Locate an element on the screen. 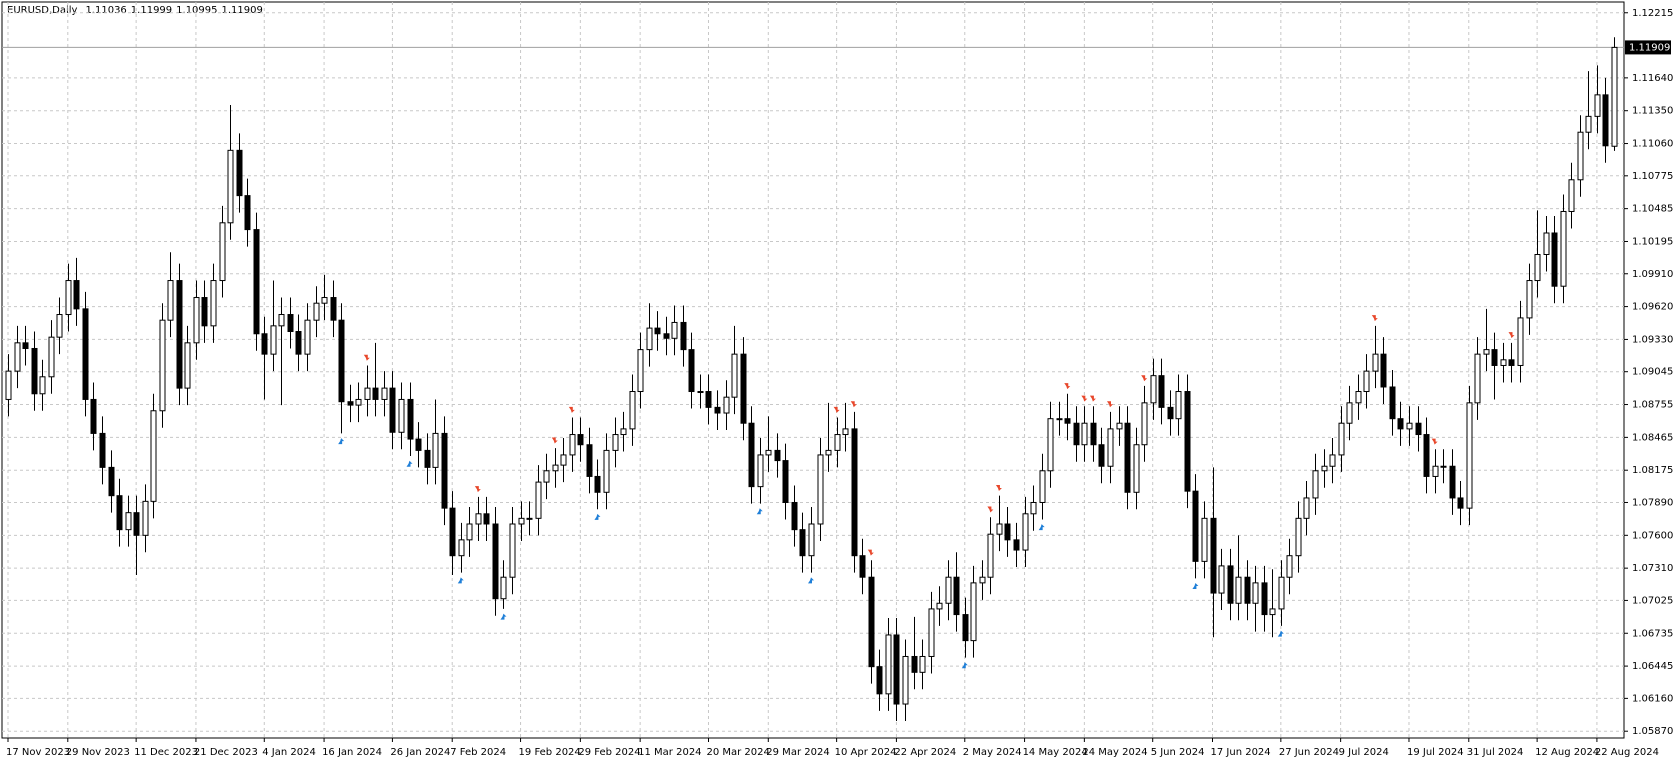  y-tick-label: 1.07025 is located at coordinates (1652, 600).